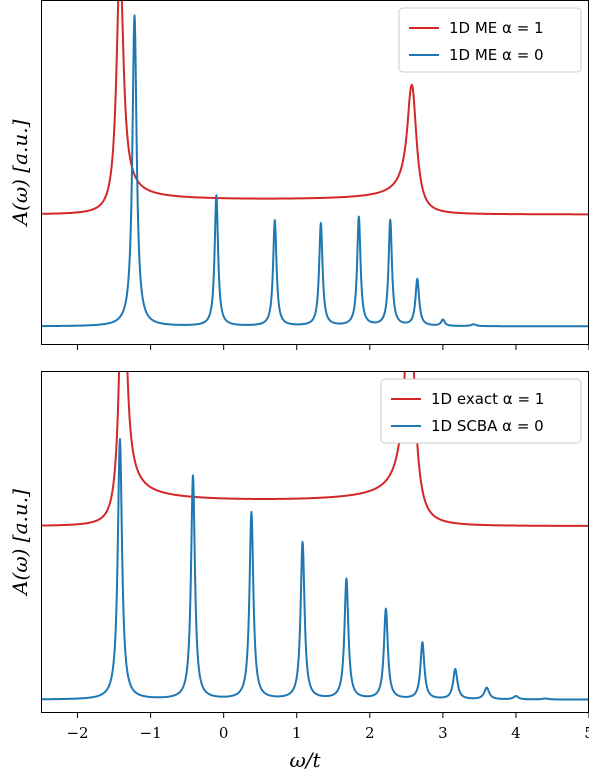 This screenshot has width=589, height=775. Describe the element at coordinates (224, 733) in the screenshot. I see `x-tick-label: 0` at that location.